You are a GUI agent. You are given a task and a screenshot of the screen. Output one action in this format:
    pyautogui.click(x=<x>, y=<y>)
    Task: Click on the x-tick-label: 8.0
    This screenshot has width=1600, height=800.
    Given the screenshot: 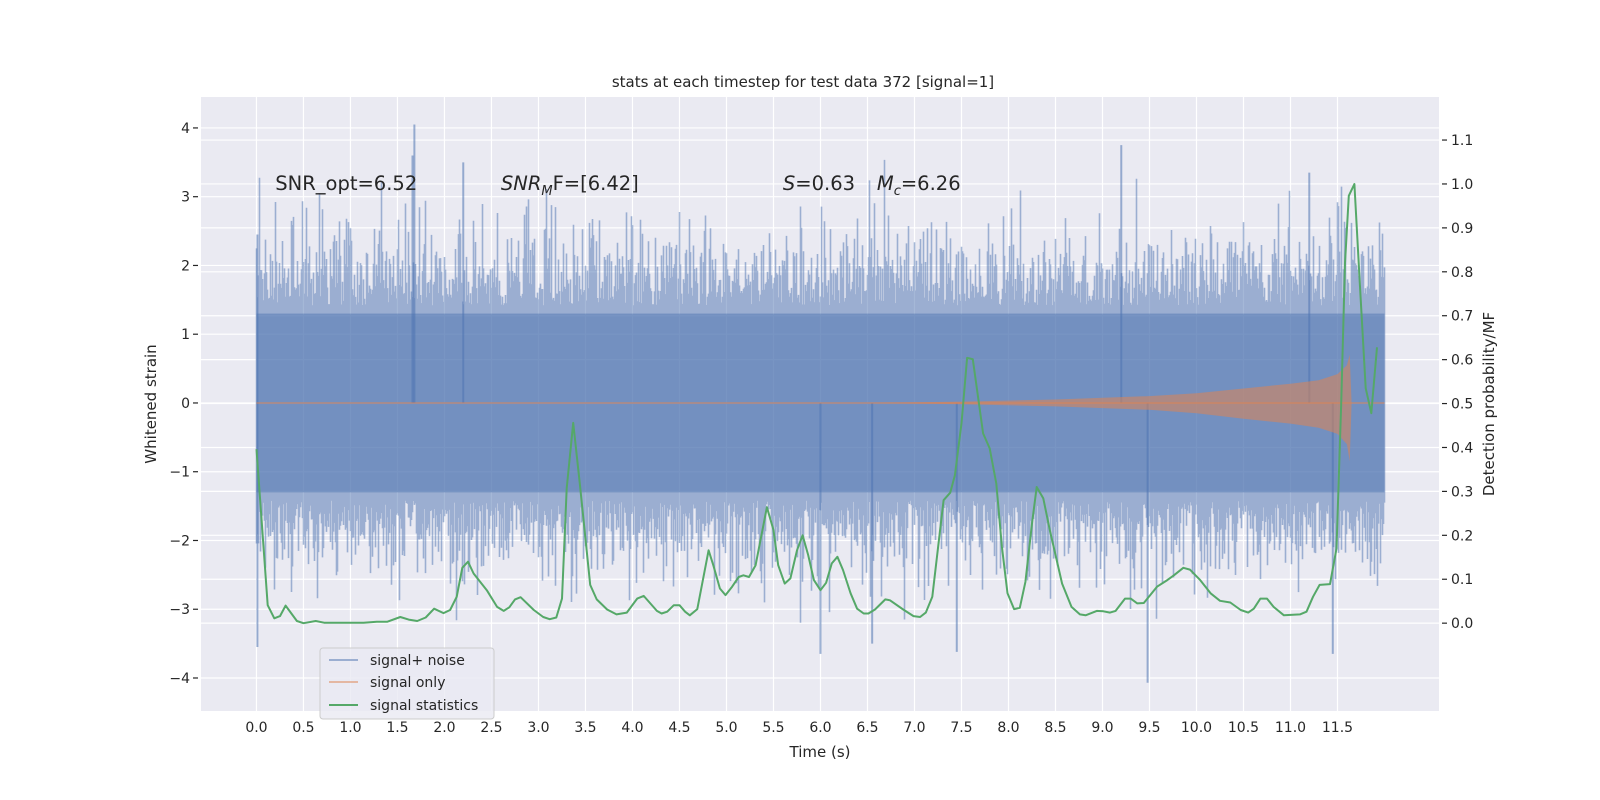 What is the action you would take?
    pyautogui.click(x=1008, y=728)
    